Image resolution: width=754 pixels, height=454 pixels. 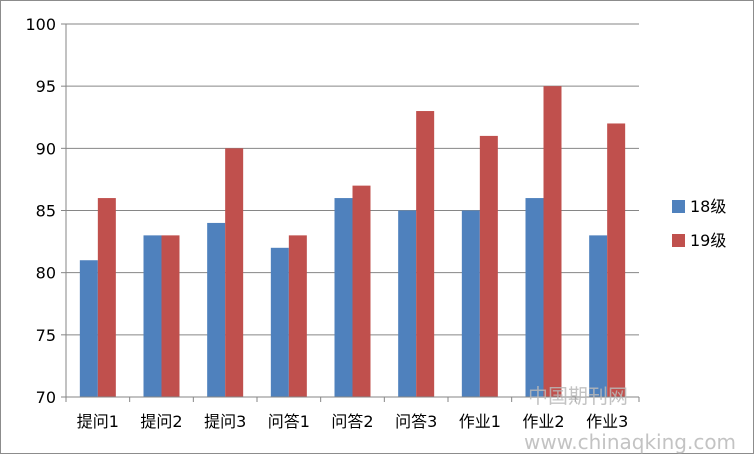 I want to click on x-tick-label: 作业2, so click(x=543, y=421).